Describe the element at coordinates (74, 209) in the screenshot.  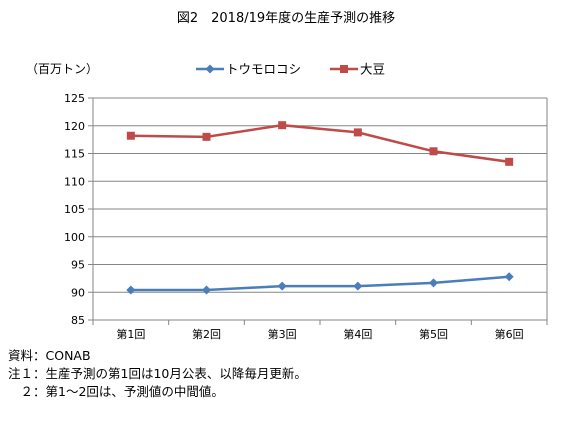
I see `y-tick-label: 105` at that location.